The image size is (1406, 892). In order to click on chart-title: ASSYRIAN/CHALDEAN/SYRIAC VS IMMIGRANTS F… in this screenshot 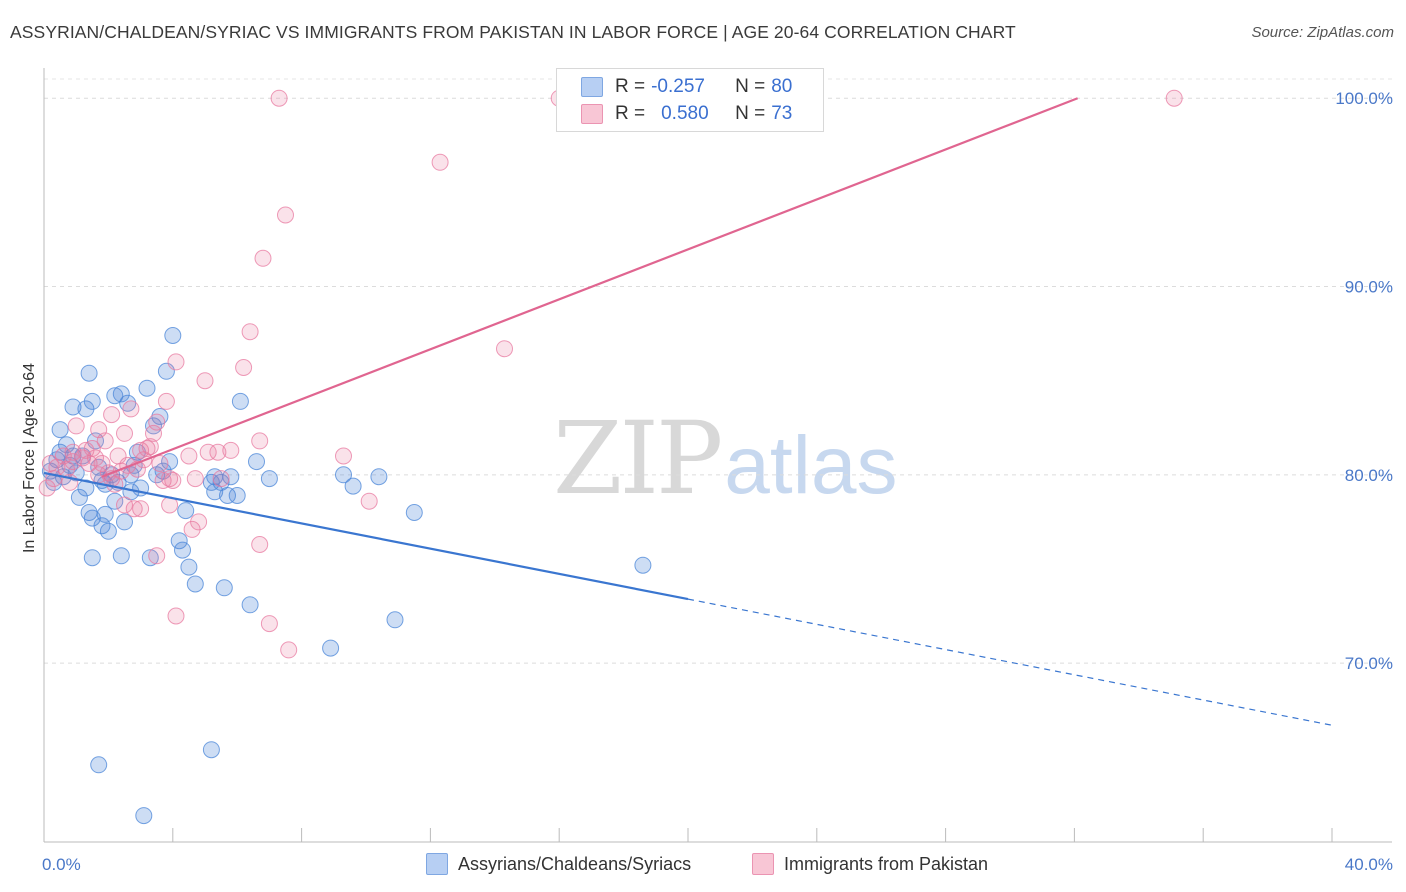, I will do `click(513, 32)`.